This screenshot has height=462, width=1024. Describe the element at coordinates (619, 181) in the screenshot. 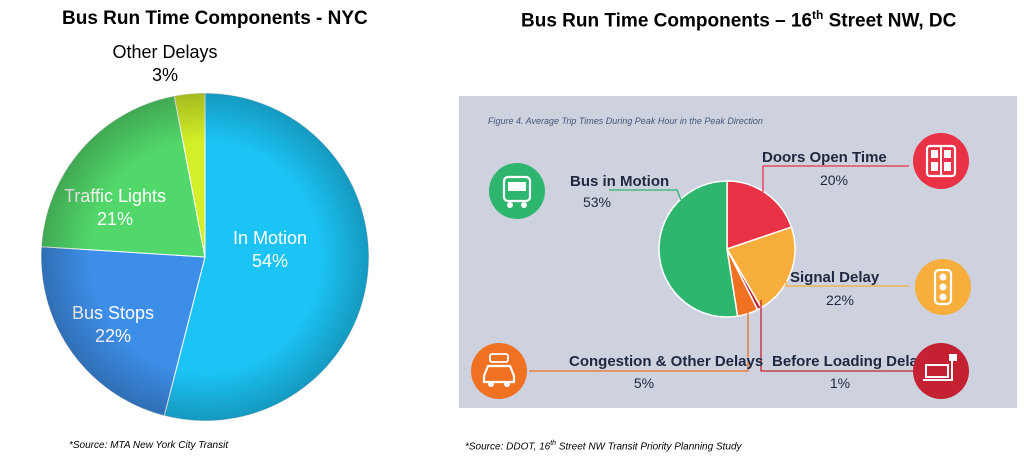

I see `dc-label-bus-in-motion: Bus in Motion` at that location.